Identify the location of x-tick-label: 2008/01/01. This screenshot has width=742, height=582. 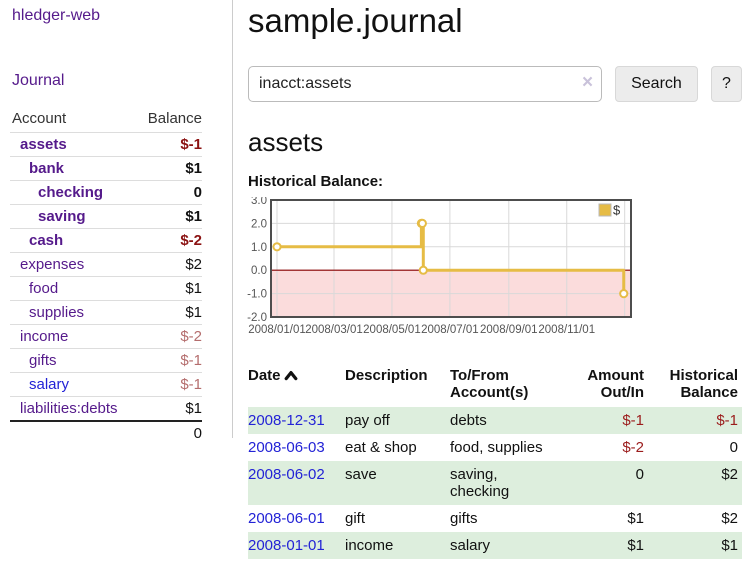
(277, 330).